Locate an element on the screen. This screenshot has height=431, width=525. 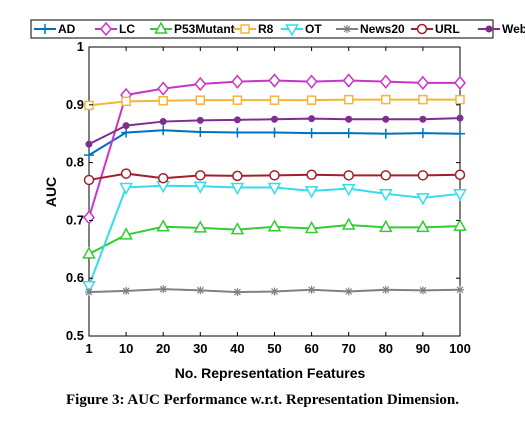
legend-marker-lc is located at coordinates (106, 29).